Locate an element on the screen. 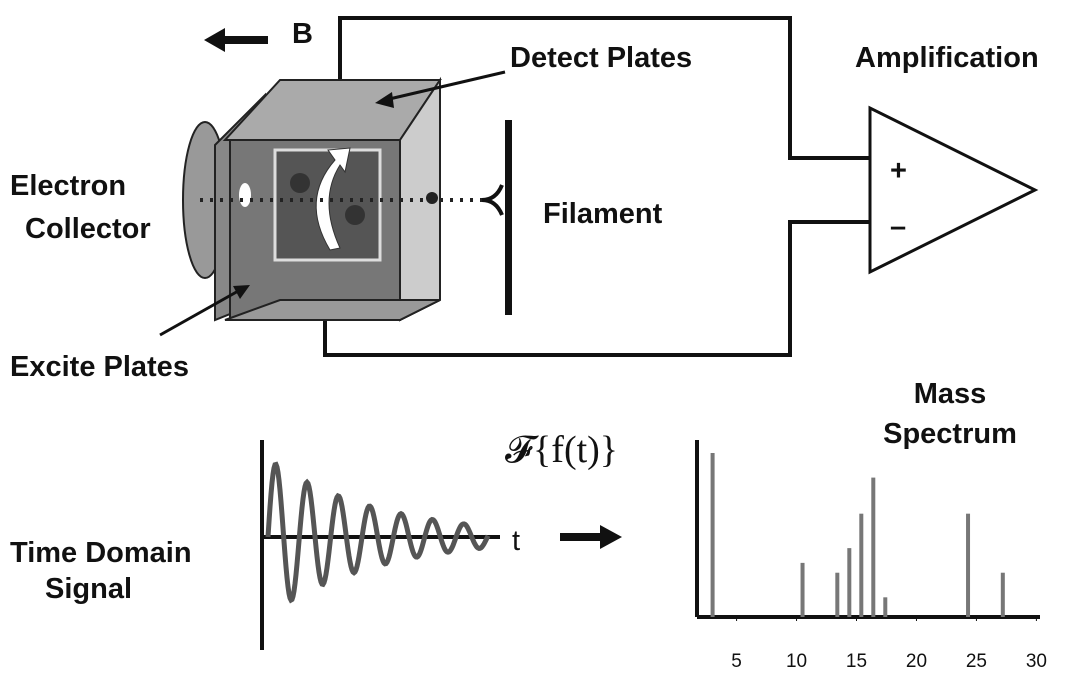  mass-spectrum: 5 10 15 20 25 30 is located at coordinates (871, 556).